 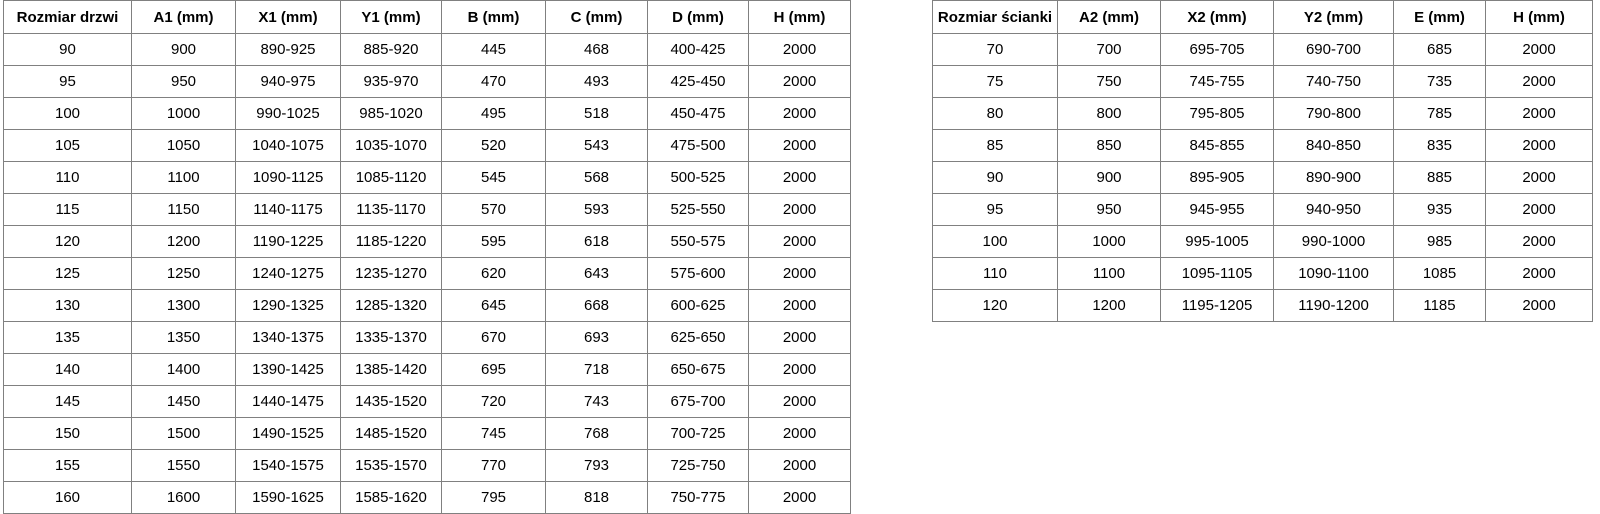 What do you see at coordinates (391, 433) in the screenshot?
I see `table-cell: 1485-1520` at bounding box center [391, 433].